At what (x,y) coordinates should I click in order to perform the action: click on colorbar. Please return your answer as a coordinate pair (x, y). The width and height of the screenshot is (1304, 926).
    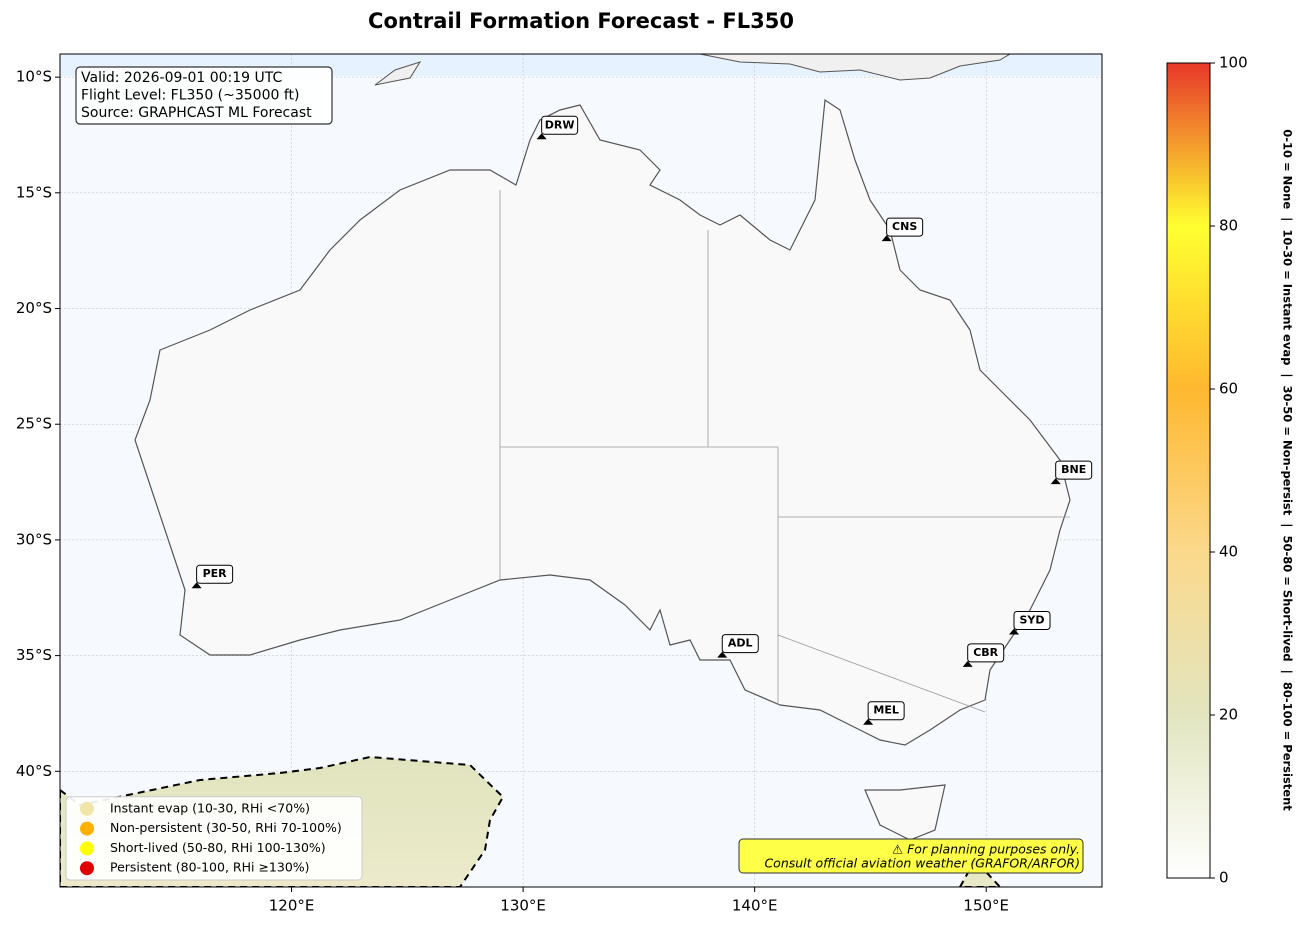
    Looking at the image, I should click on (1188, 470).